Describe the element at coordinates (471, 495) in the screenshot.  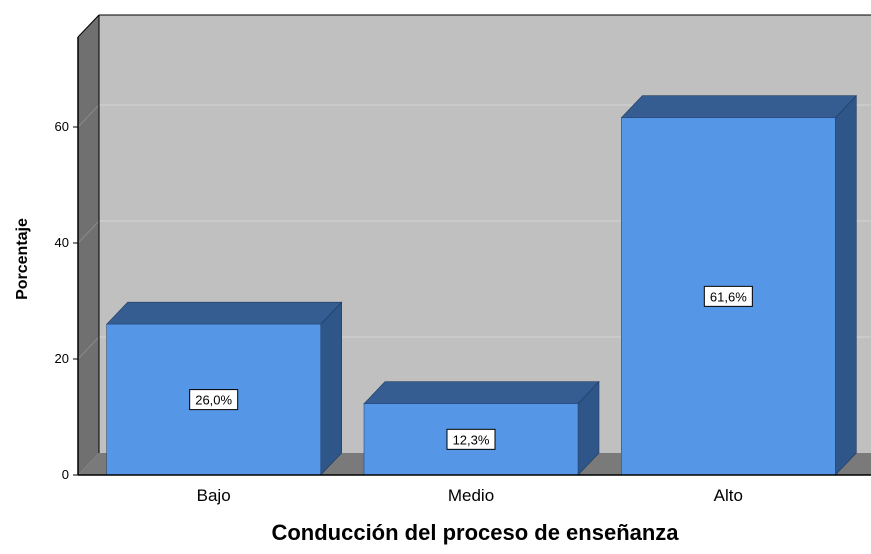
I see `x-tick-label: Medio` at that location.